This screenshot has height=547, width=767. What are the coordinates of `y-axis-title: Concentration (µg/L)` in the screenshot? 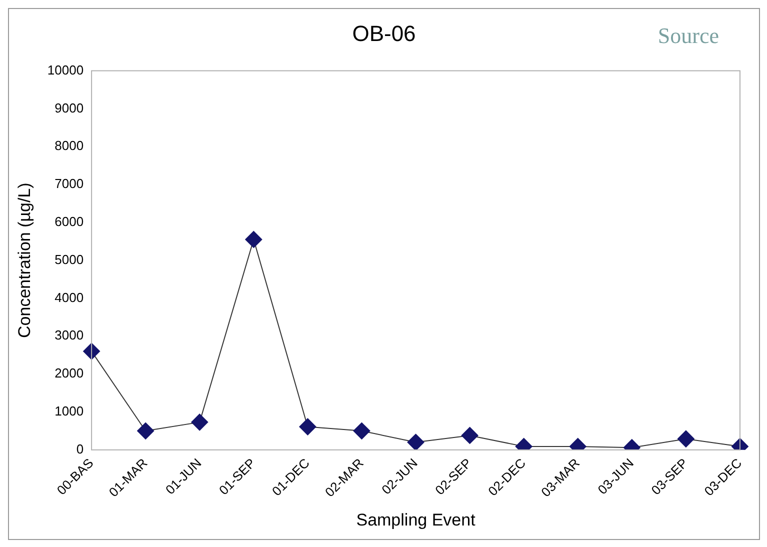 It's located at (24, 260).